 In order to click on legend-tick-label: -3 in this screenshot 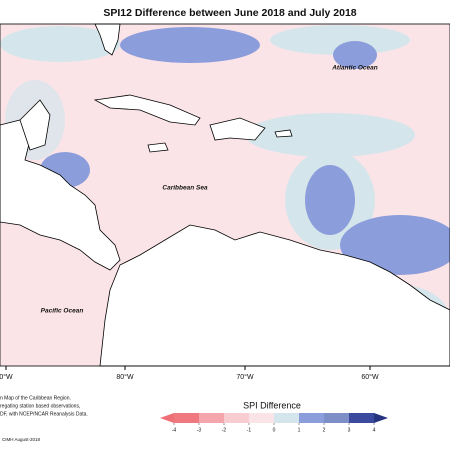, I will do `click(199, 430)`.